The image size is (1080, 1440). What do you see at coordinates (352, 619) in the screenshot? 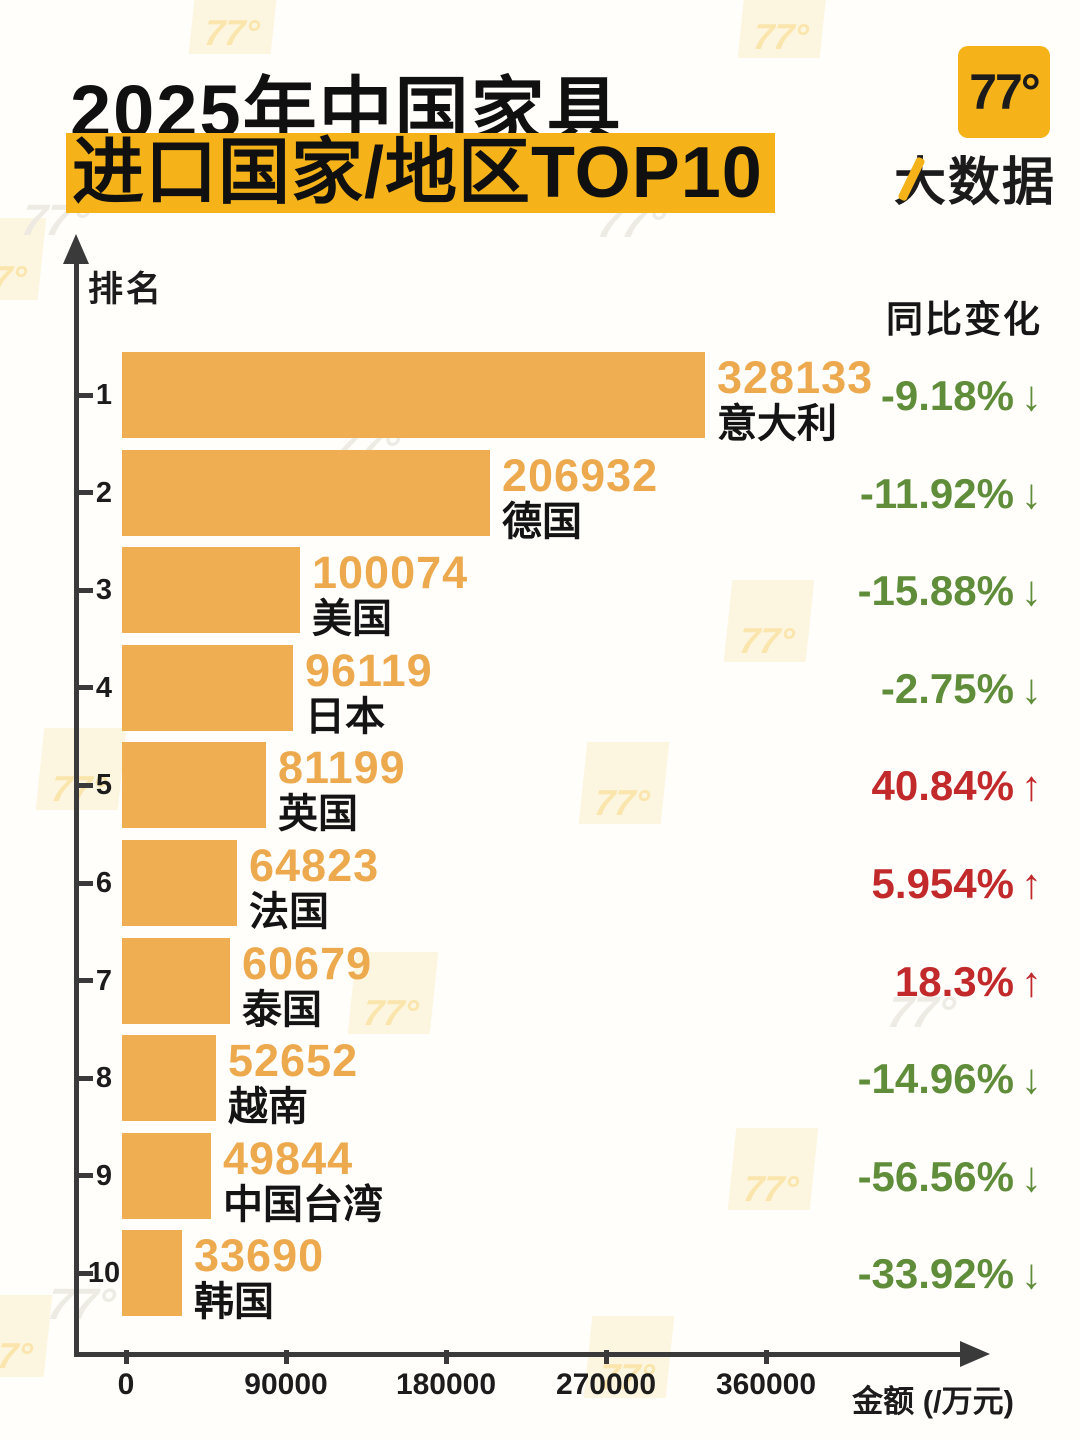
I see `bar-country-label: 美国` at bounding box center [352, 619].